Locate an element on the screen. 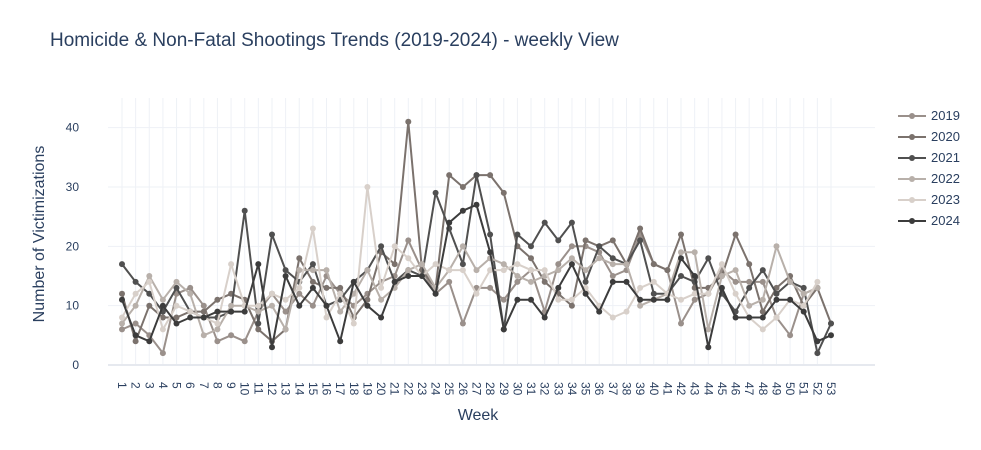  legend: 2019 2020 2021 2022 2023 2024 is located at coordinates (929, 168).